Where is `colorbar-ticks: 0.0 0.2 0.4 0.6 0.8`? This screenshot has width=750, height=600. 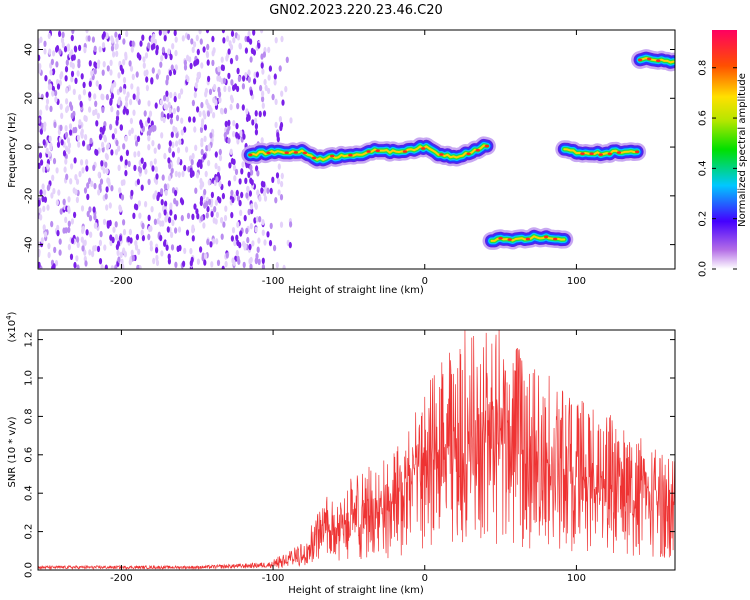 colorbar-ticks: 0.0 0.2 0.4 0.6 0.8 is located at coordinates (717, 168).